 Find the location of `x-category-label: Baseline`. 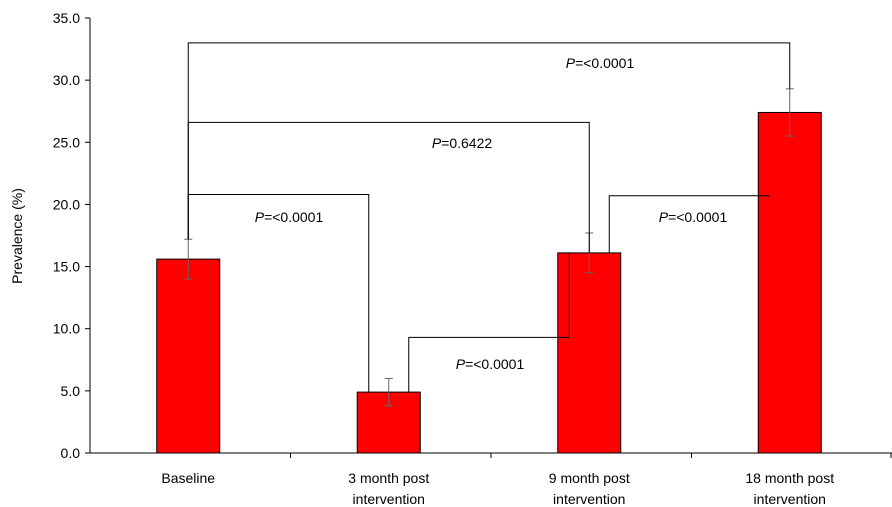

x-category-label: Baseline is located at coordinates (188, 478).